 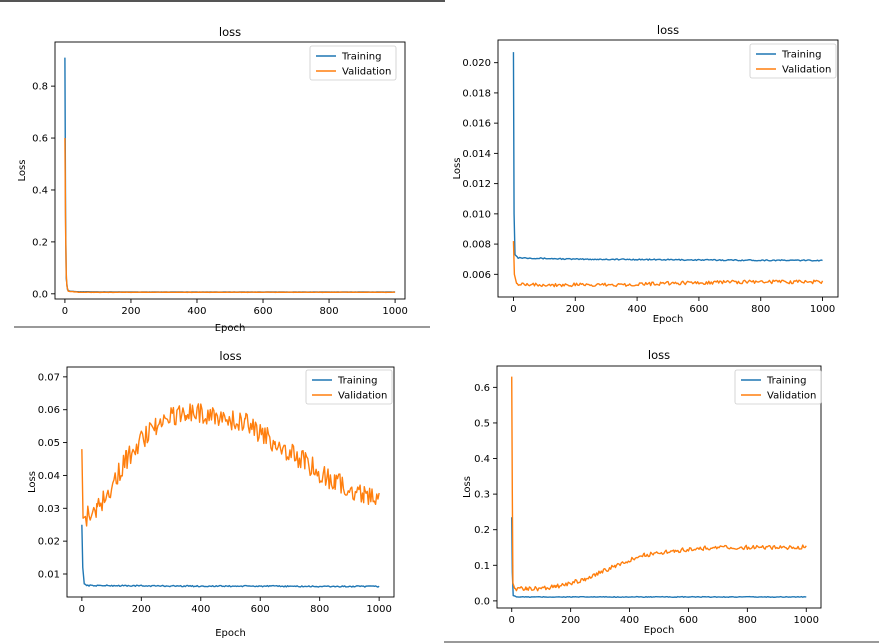 I want to click on y-tick-label: 0.07, so click(x=49, y=377).